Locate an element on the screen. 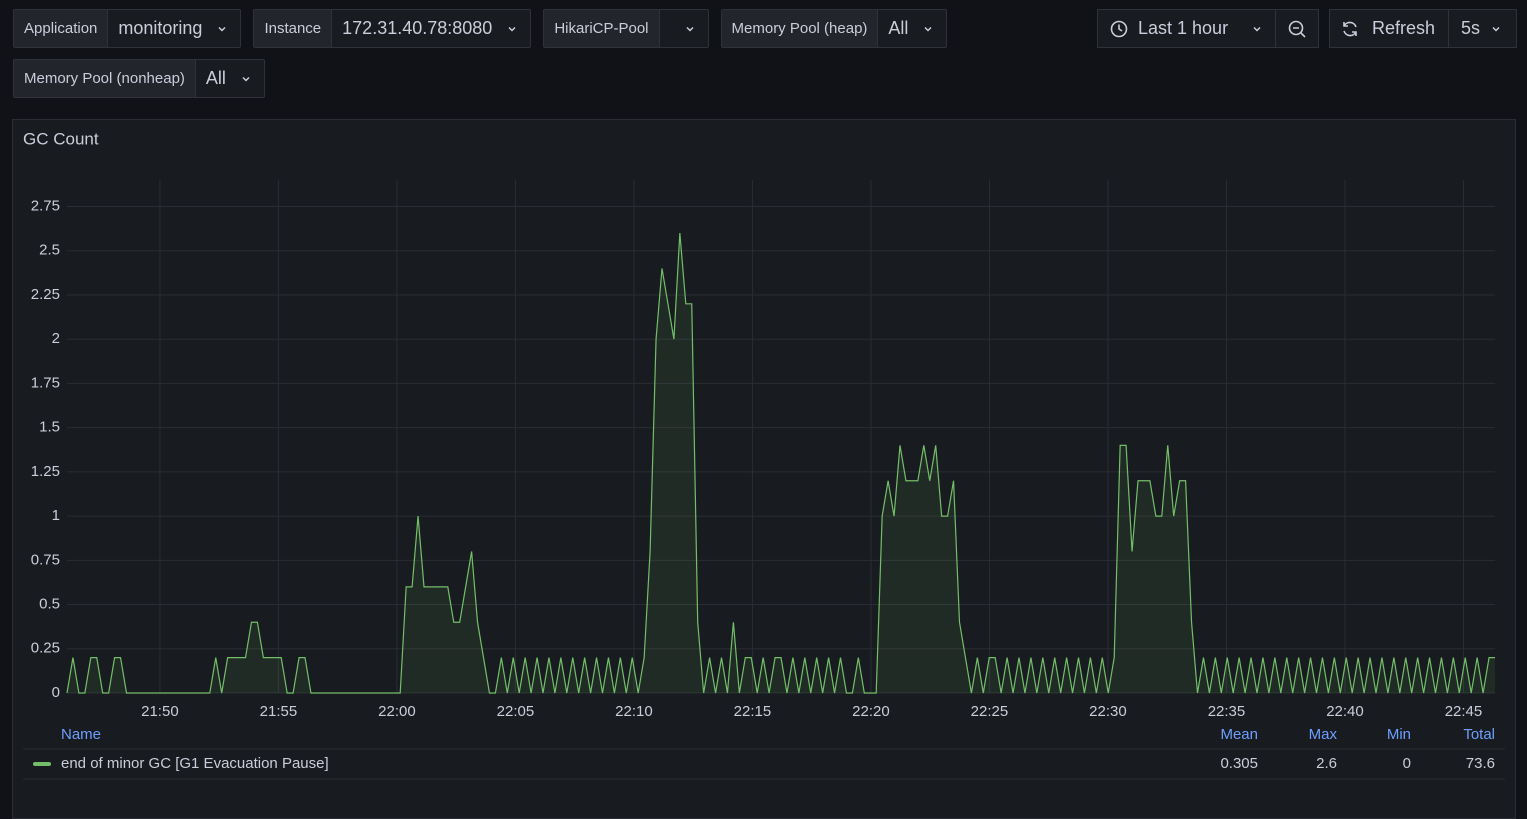  legend-stat: 0.305 is located at coordinates (1239, 763).